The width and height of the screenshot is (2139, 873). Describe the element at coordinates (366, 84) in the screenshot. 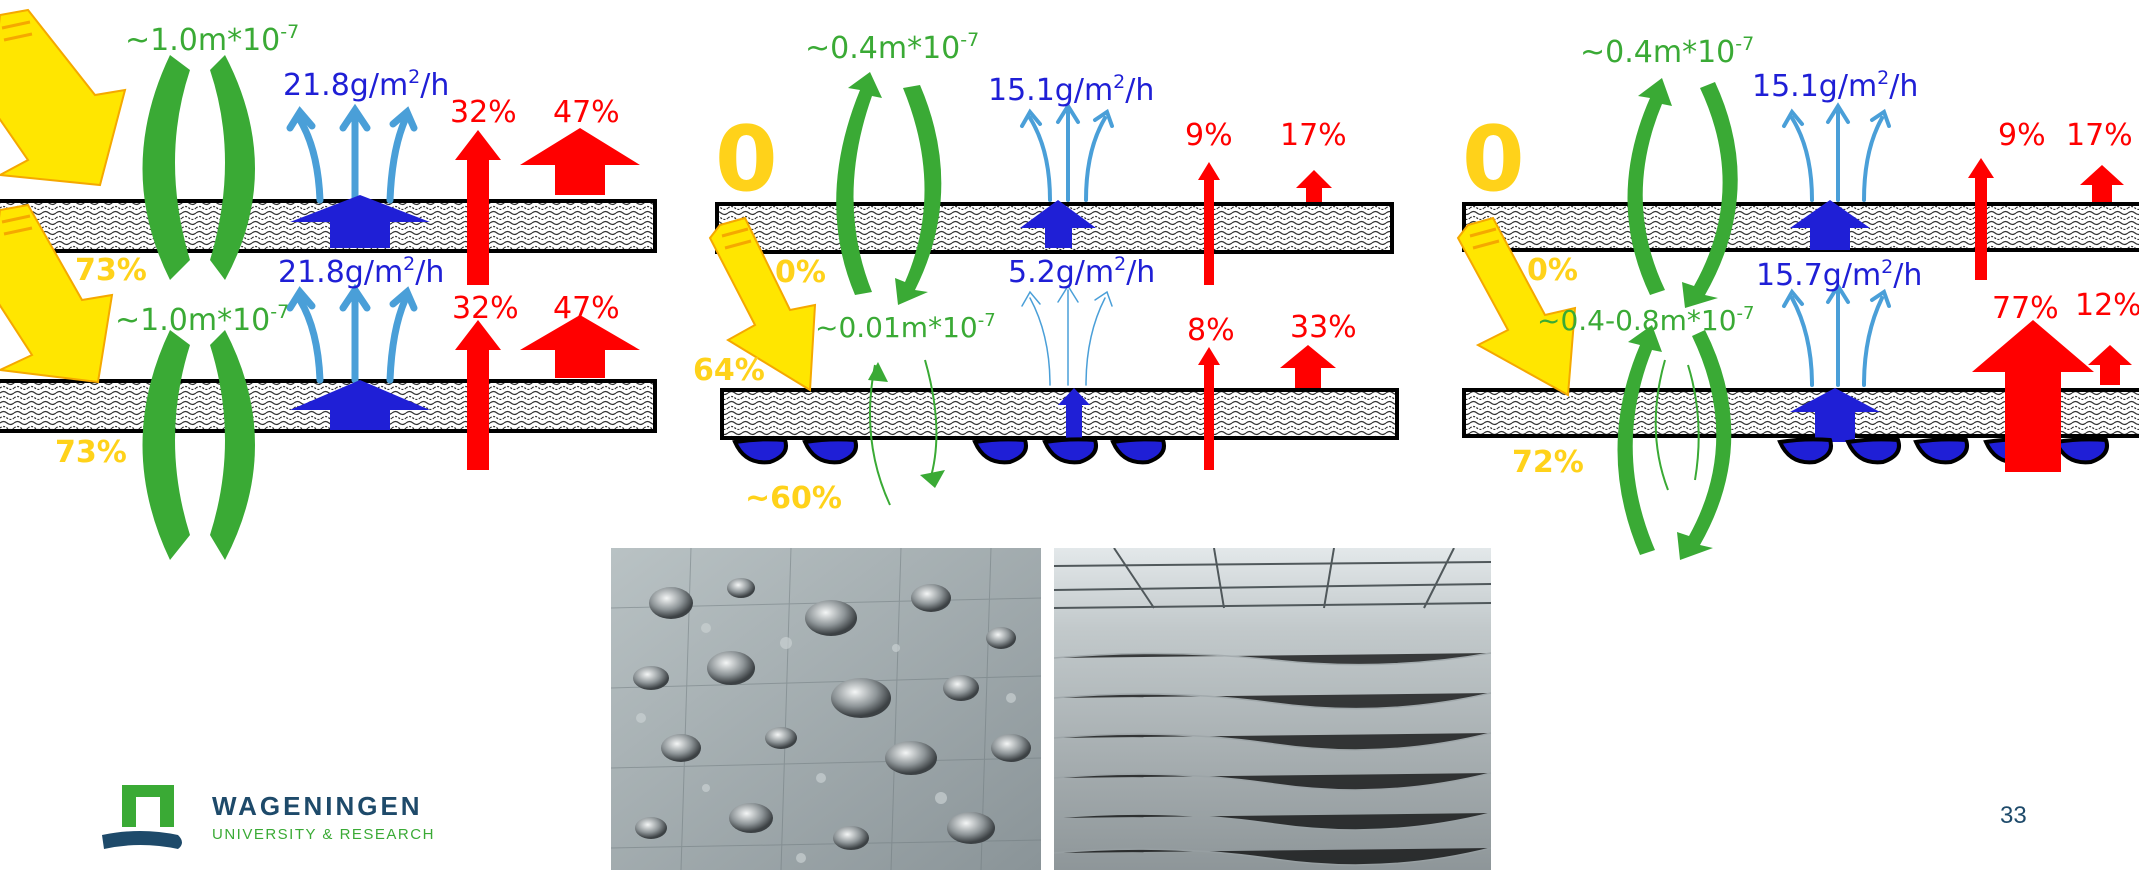

I see `vapour-label-top: 21.8g/m2/h` at that location.